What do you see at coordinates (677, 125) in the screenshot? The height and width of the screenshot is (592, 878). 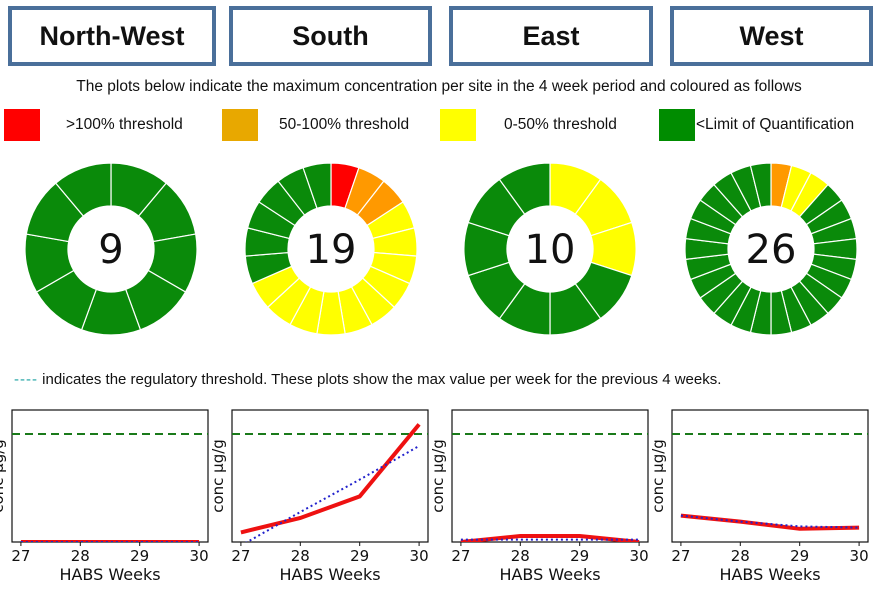 I see `legend-swatch-green` at bounding box center [677, 125].